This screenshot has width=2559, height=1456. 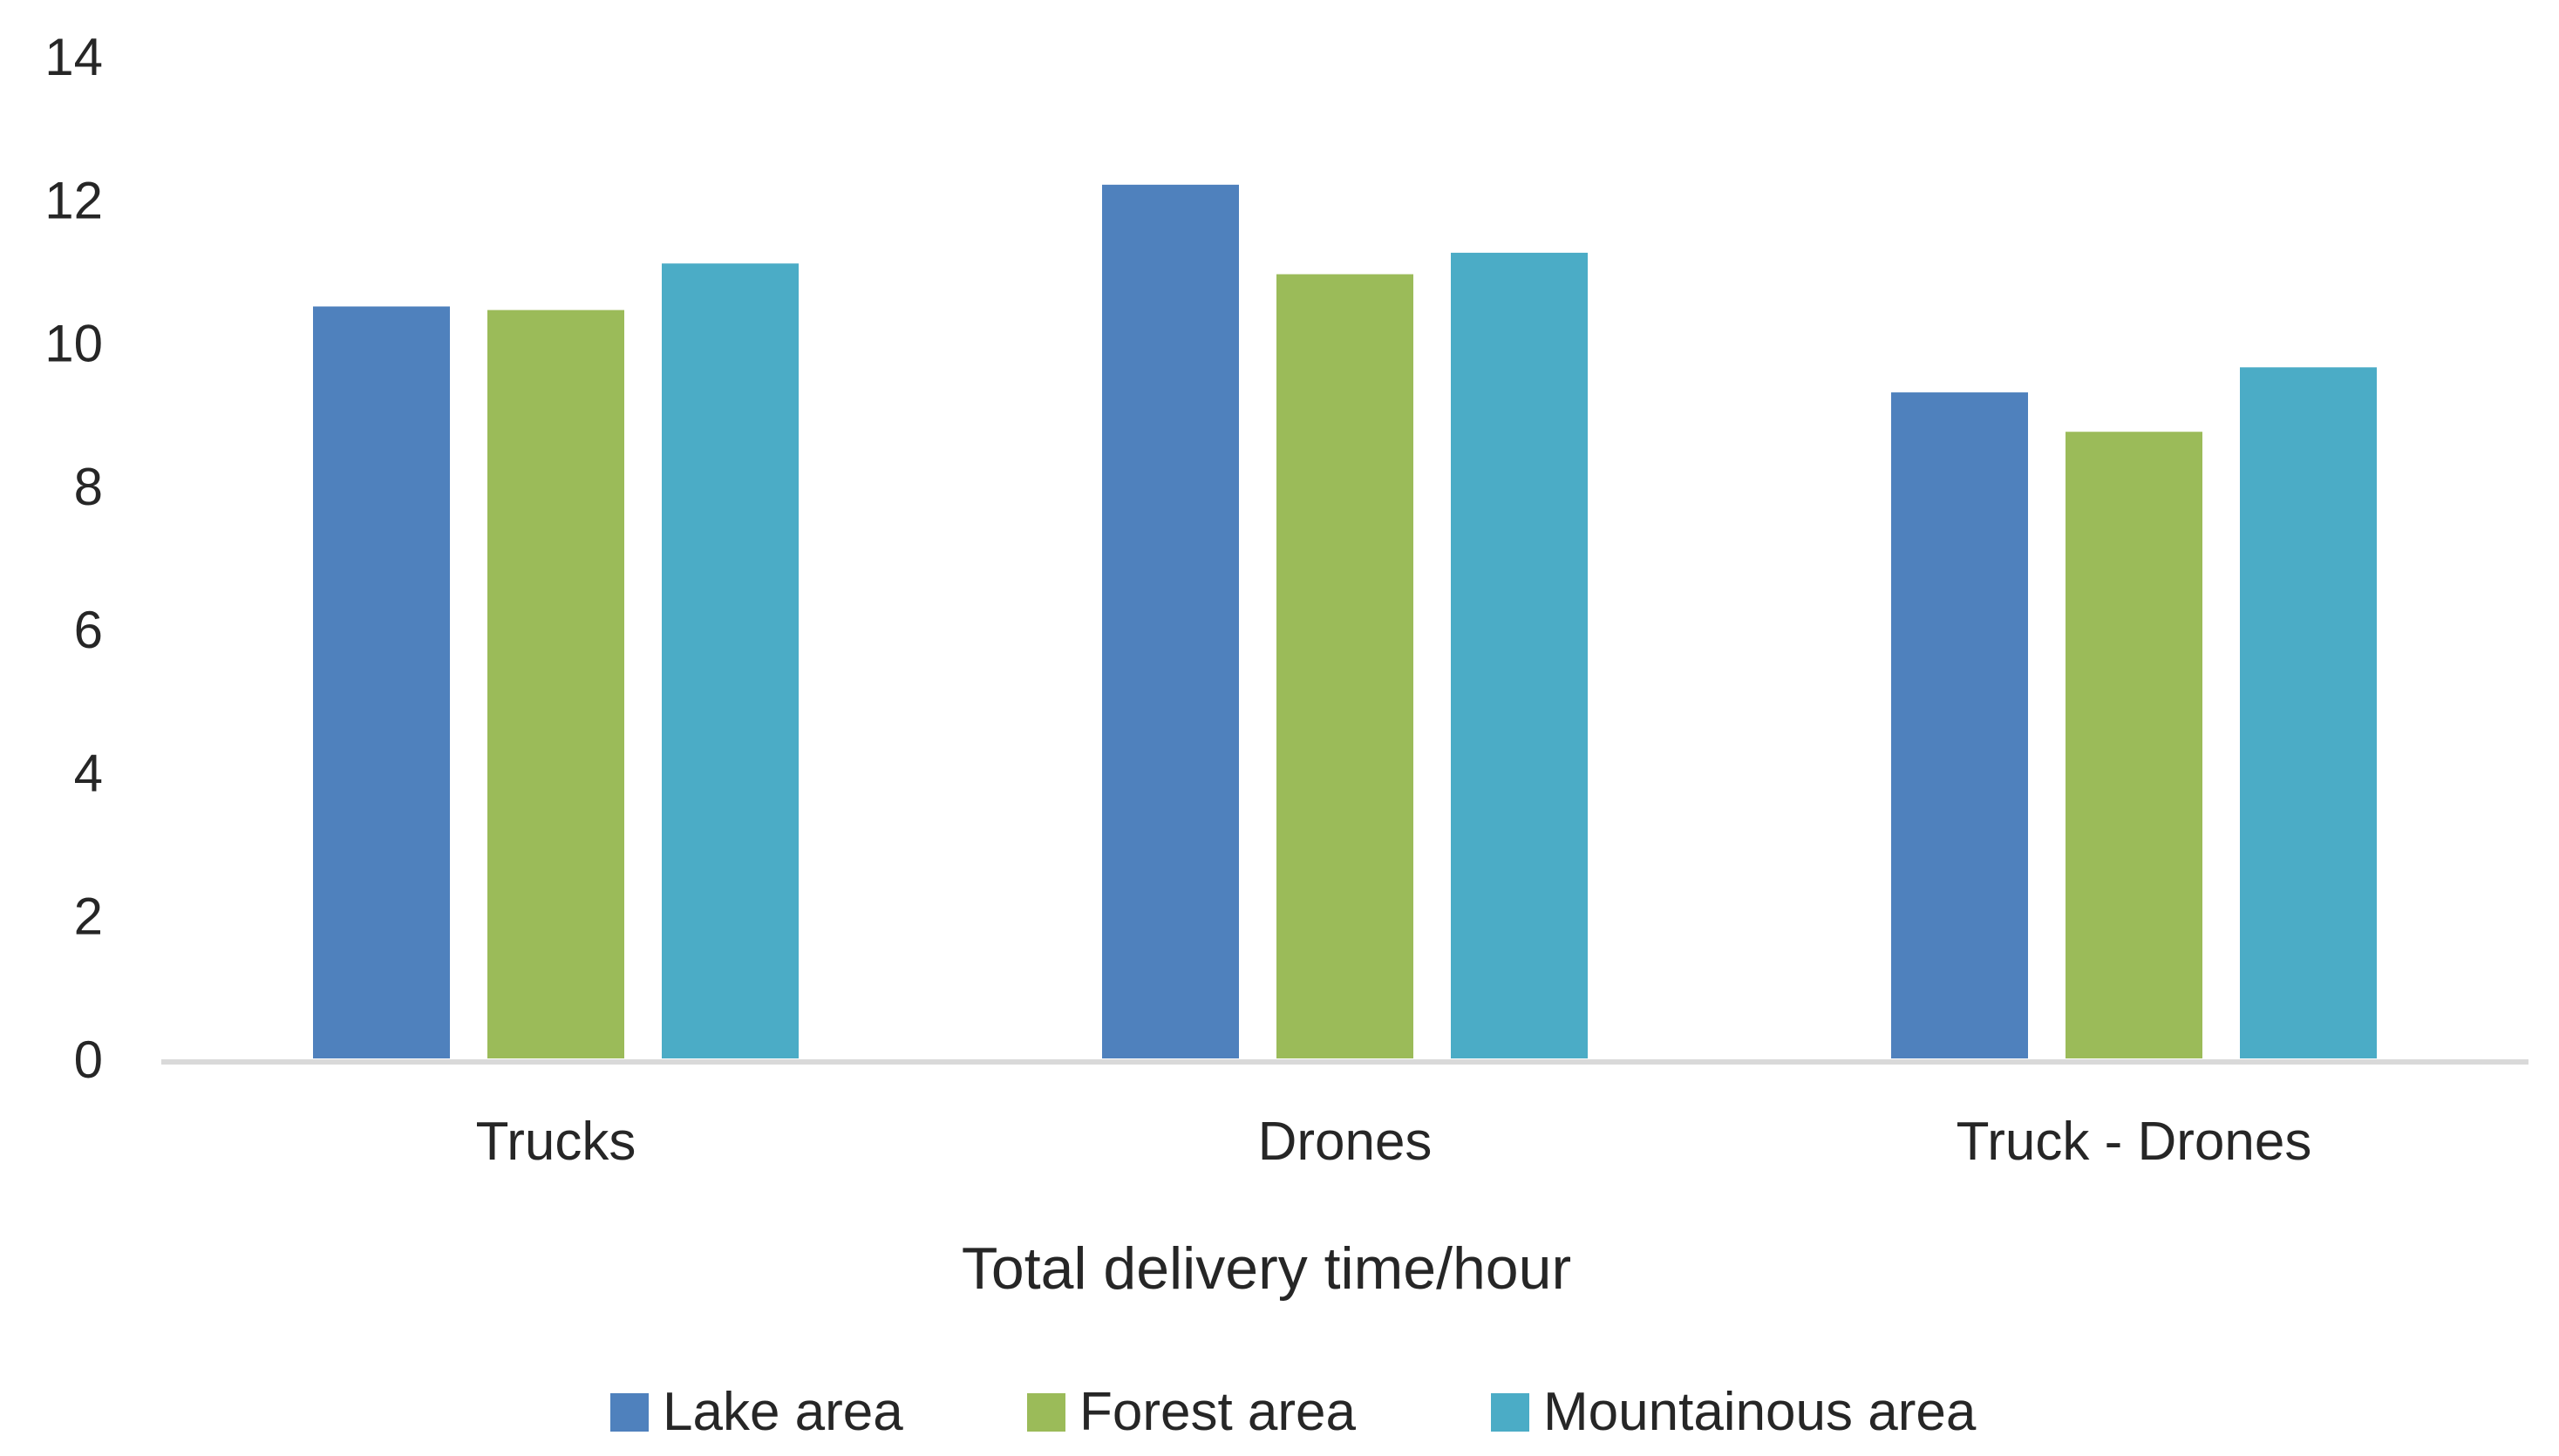 What do you see at coordinates (555, 684) in the screenshot?
I see `bar-trucks-forest-area` at bounding box center [555, 684].